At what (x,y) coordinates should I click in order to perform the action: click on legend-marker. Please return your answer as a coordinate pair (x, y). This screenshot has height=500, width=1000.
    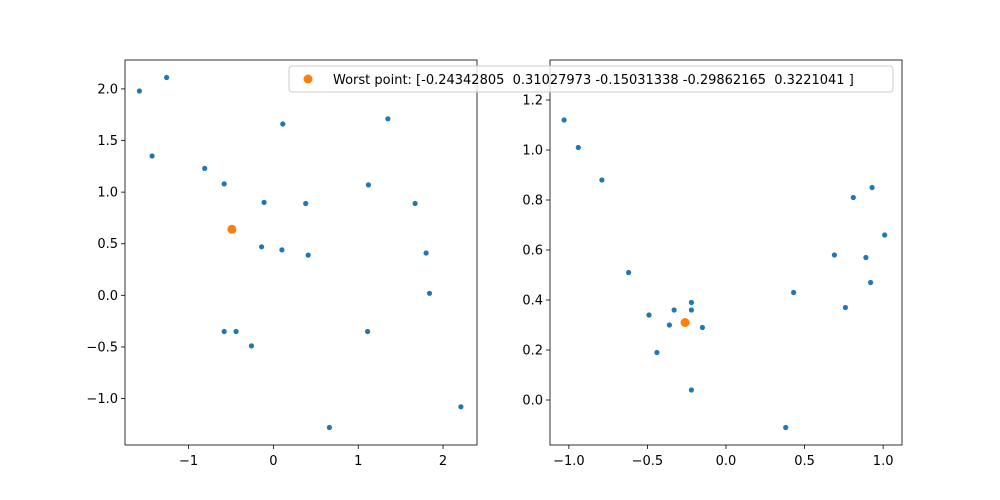
    Looking at the image, I should click on (308, 79).